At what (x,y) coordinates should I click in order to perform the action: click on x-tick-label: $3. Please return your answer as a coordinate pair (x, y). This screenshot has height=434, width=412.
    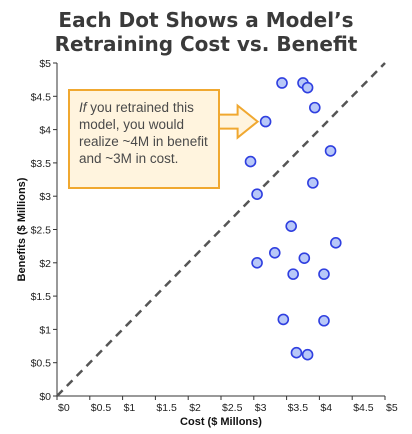
    Looking at the image, I should click on (261, 408).